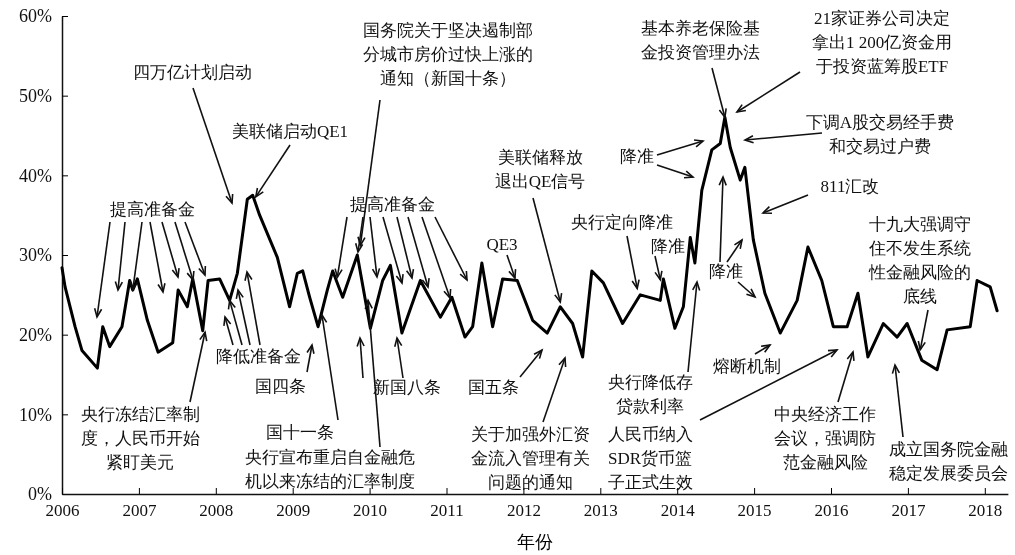 The height and width of the screenshot is (555, 1015). Describe the element at coordinates (985, 511) in the screenshot. I see `x-tick-label: 2018` at that location.